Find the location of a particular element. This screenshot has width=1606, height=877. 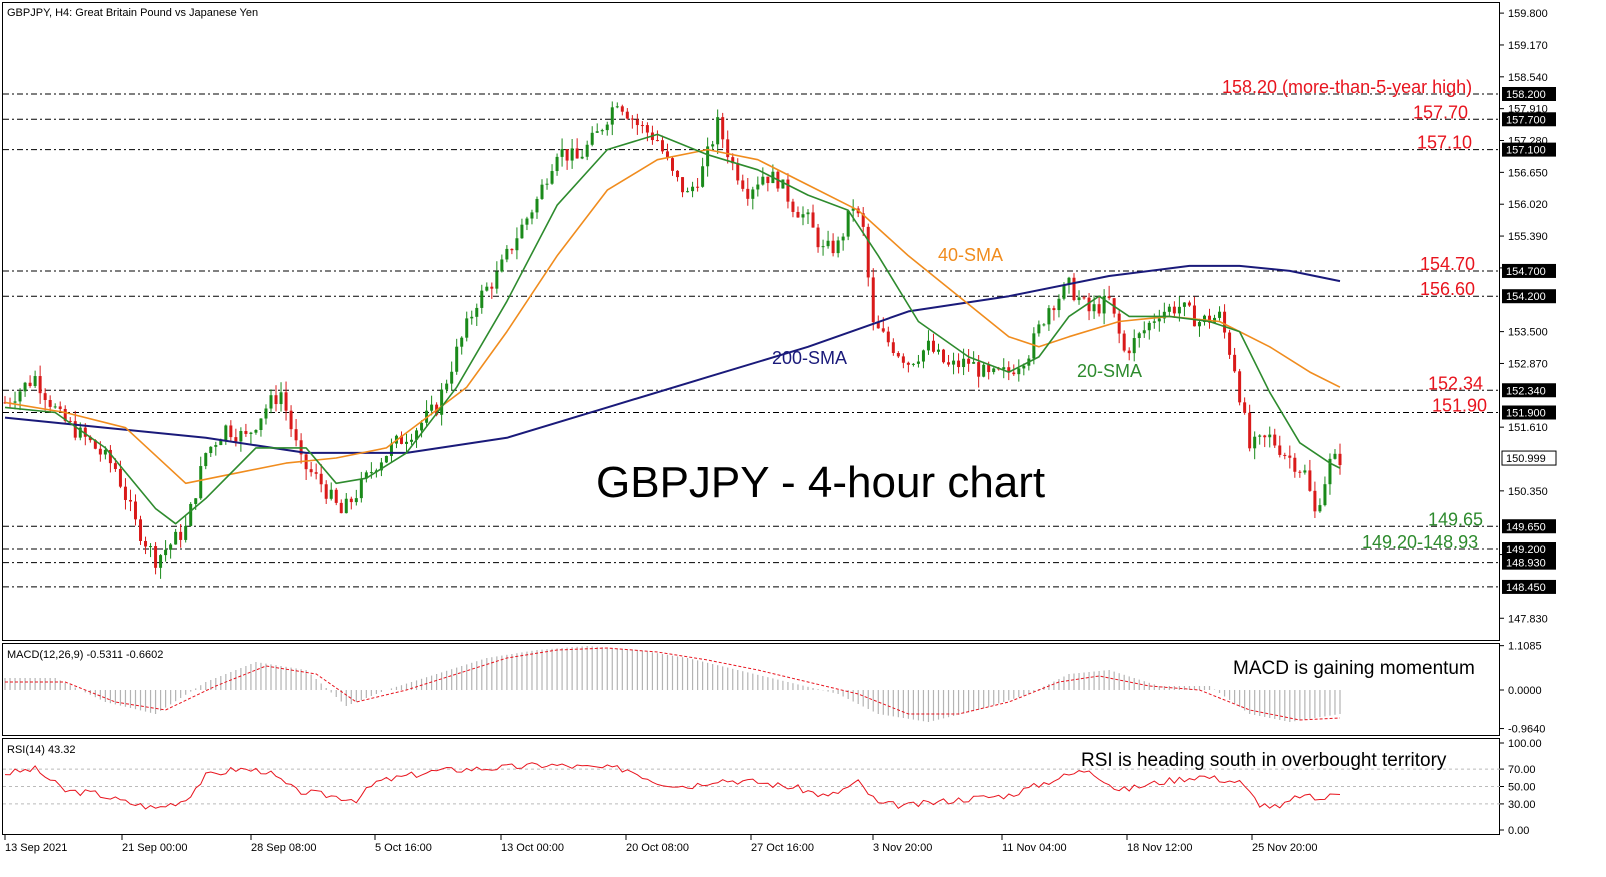

level-price-label: 151.900 is located at coordinates (1526, 414).